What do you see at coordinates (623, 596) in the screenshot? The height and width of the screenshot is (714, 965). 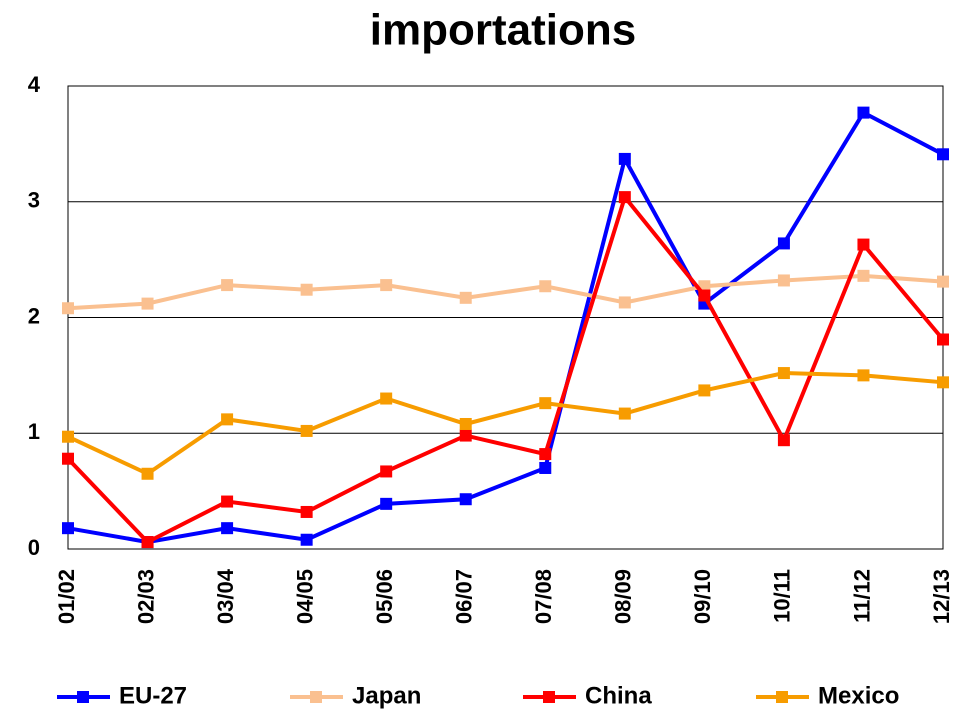 I see `x-tick-label: 08/09` at bounding box center [623, 596].